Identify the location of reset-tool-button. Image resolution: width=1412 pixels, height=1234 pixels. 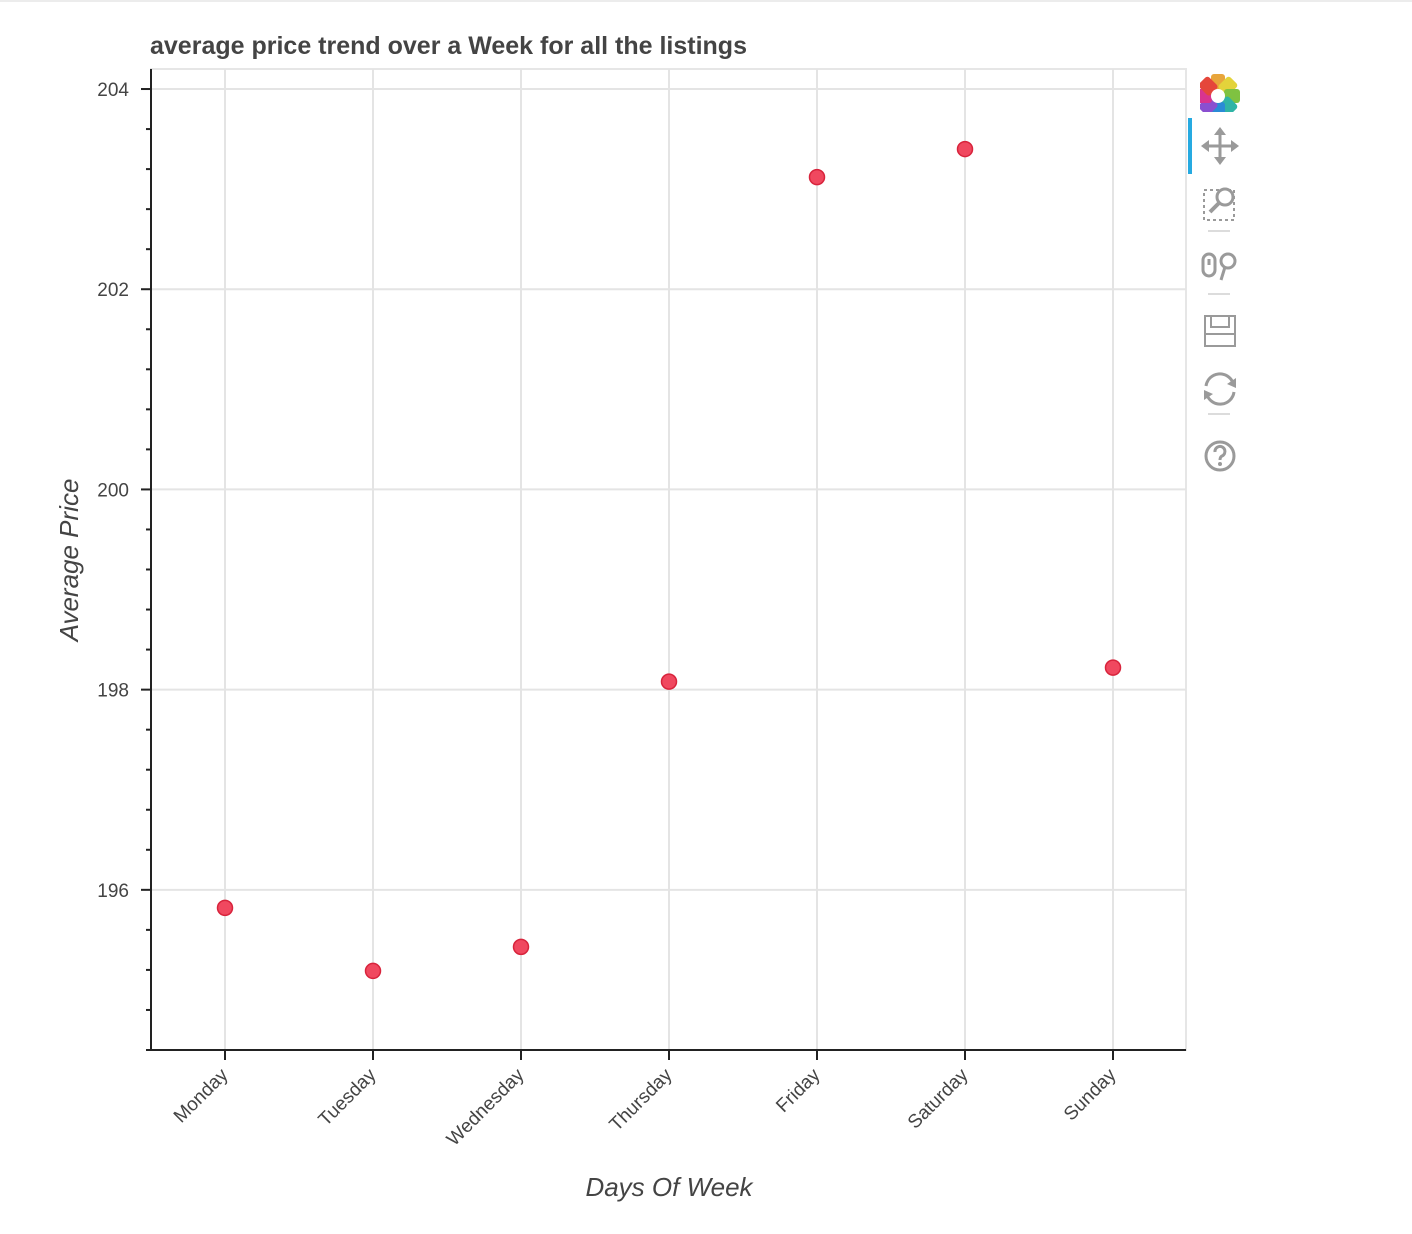
(1220, 386).